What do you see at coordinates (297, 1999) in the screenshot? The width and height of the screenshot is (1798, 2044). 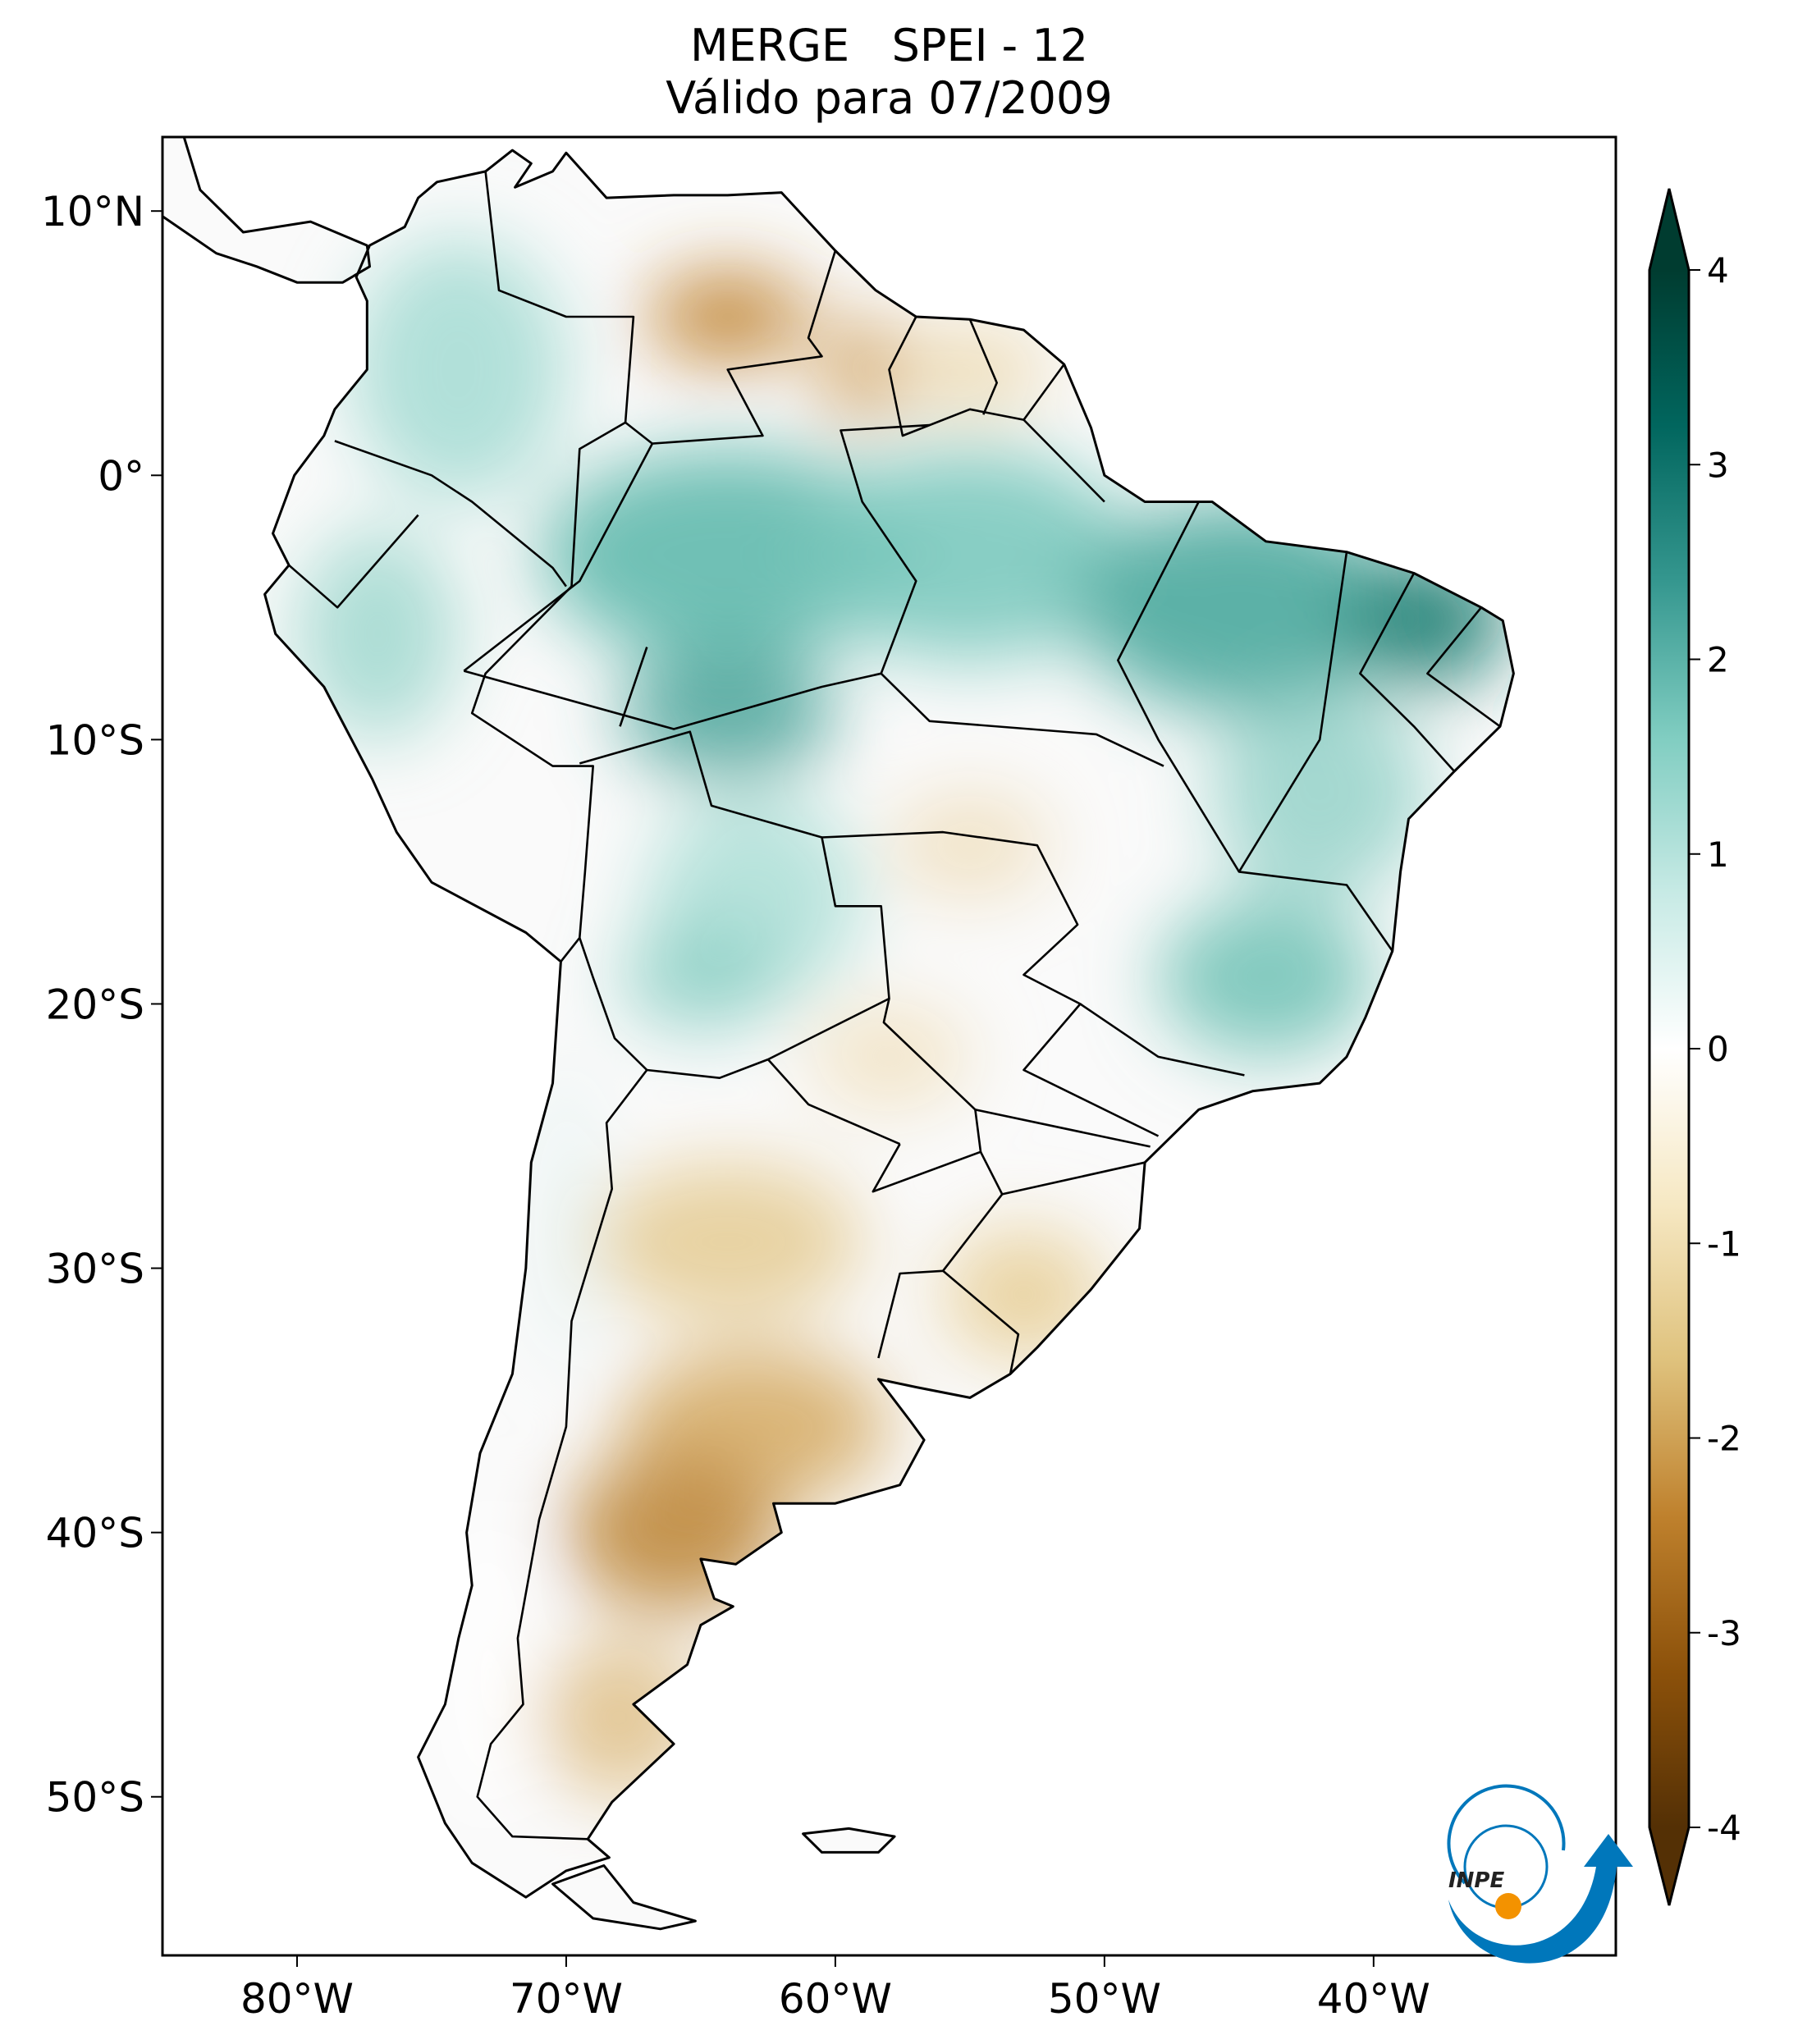 I see `x-tick-label: 80°W` at bounding box center [297, 1999].